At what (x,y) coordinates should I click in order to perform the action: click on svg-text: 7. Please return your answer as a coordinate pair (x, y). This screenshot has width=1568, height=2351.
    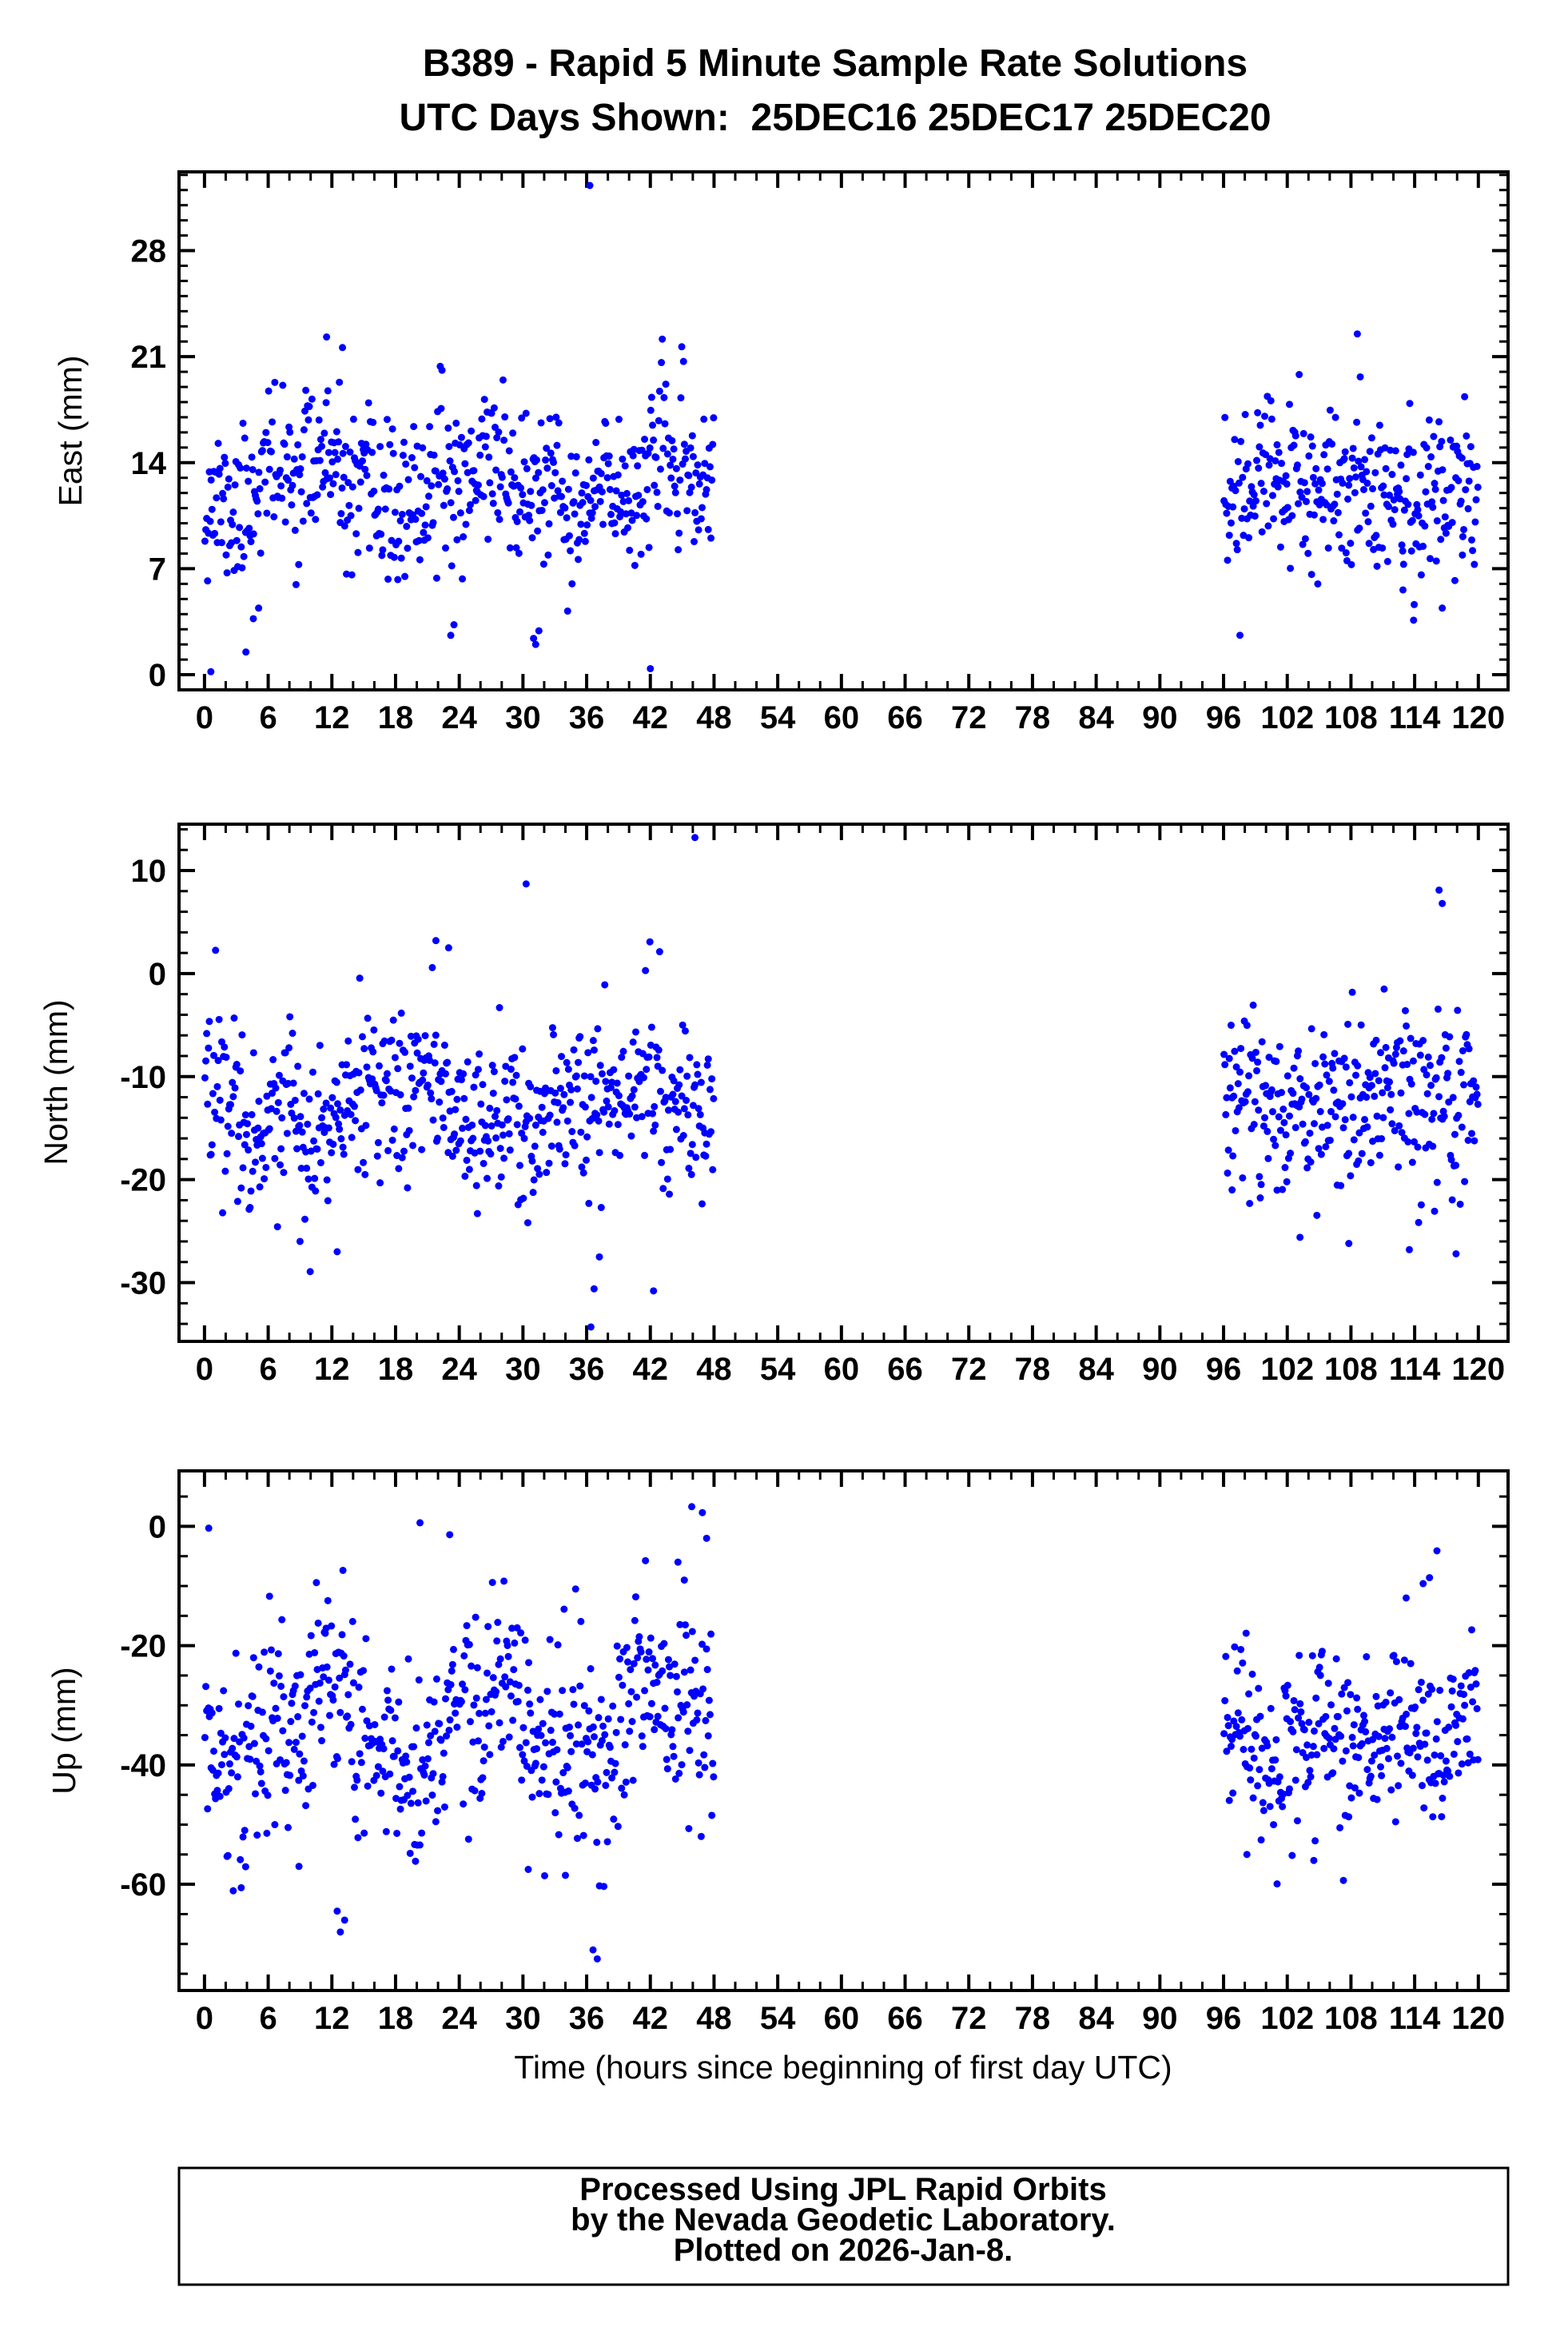
    Looking at the image, I should click on (157, 569).